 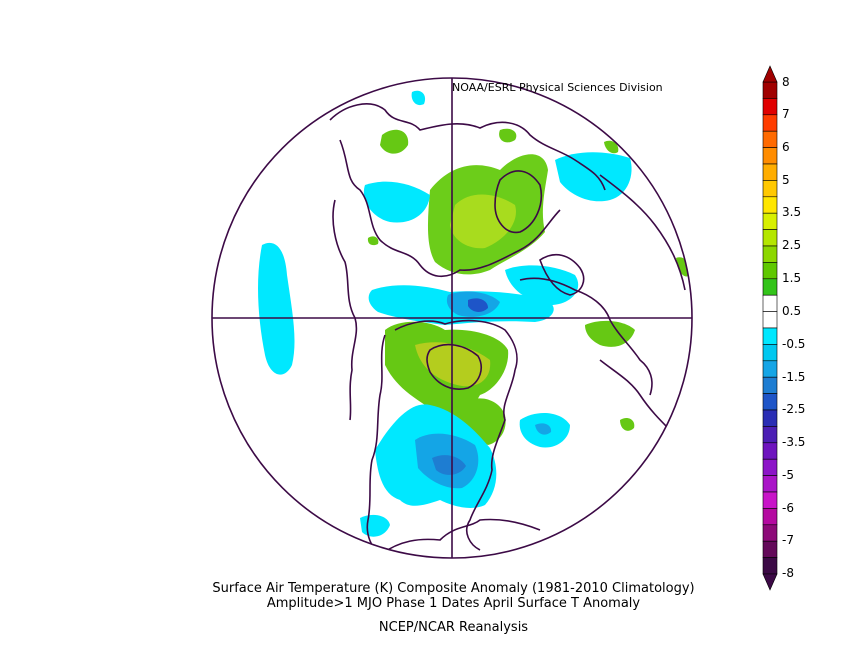 I want to click on colorbar-label: -7, so click(x=788, y=540).